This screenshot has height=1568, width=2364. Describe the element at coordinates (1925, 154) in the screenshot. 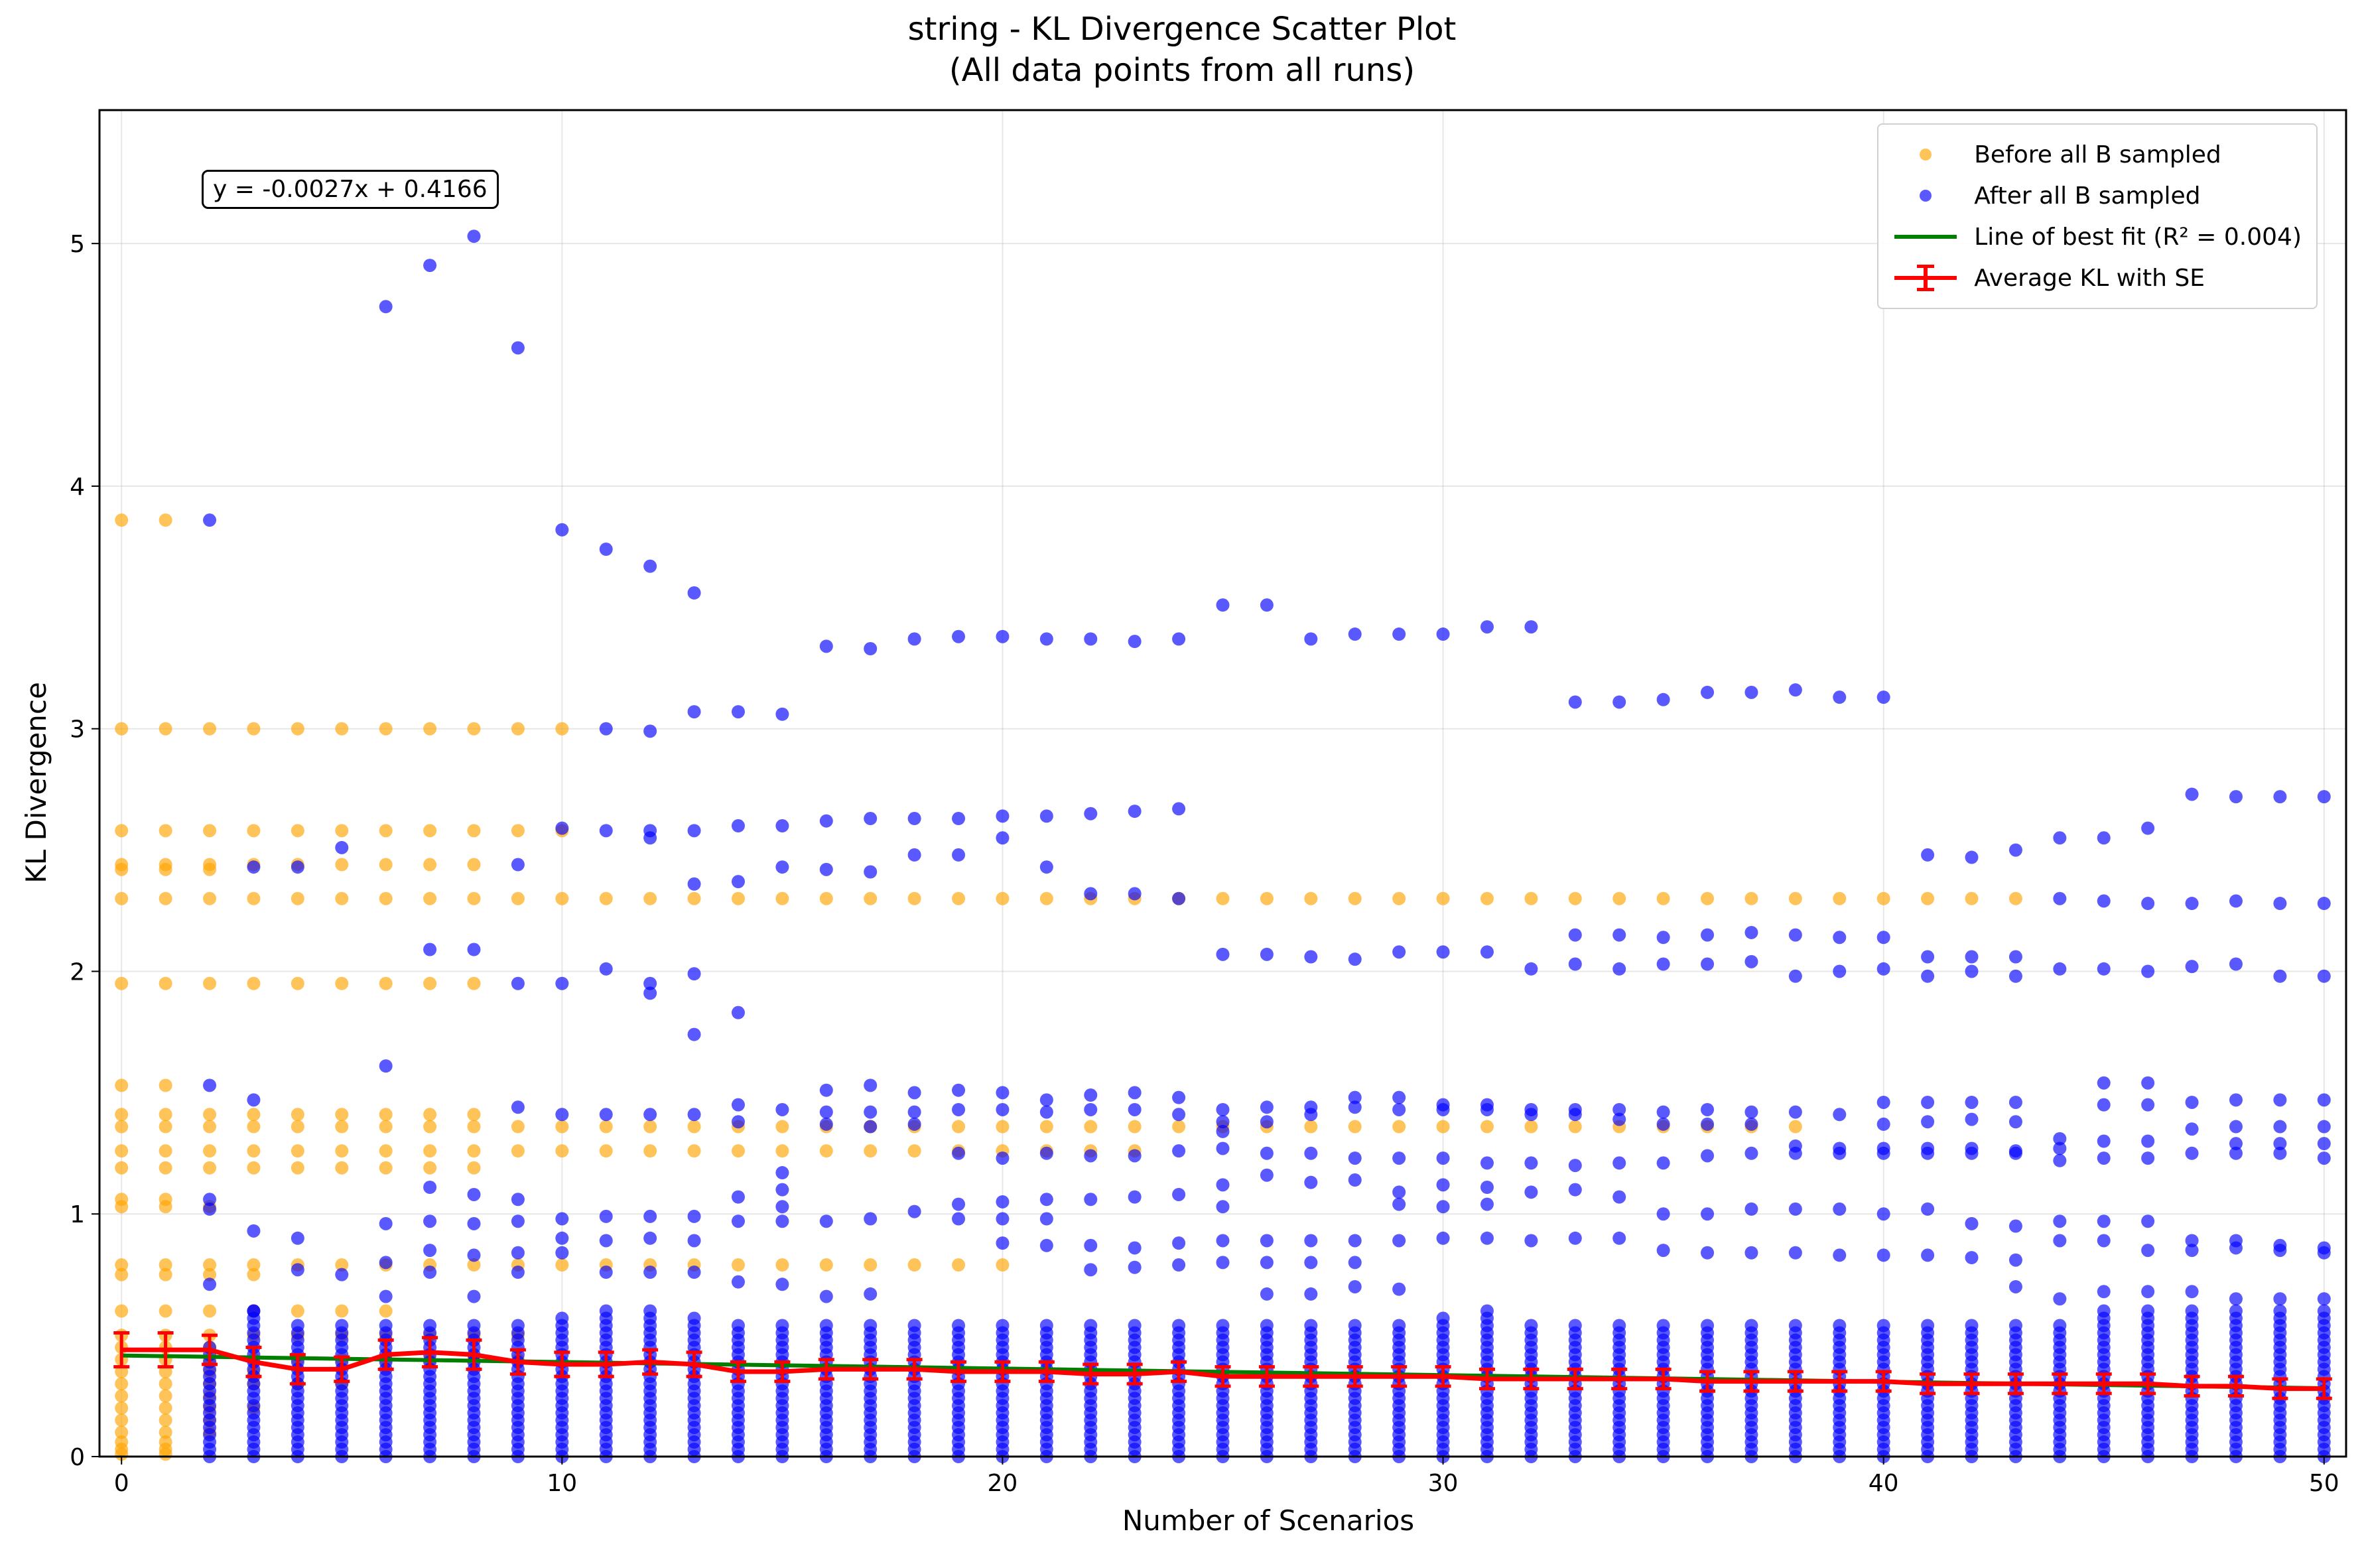

I see `legend-dot-orange` at that location.